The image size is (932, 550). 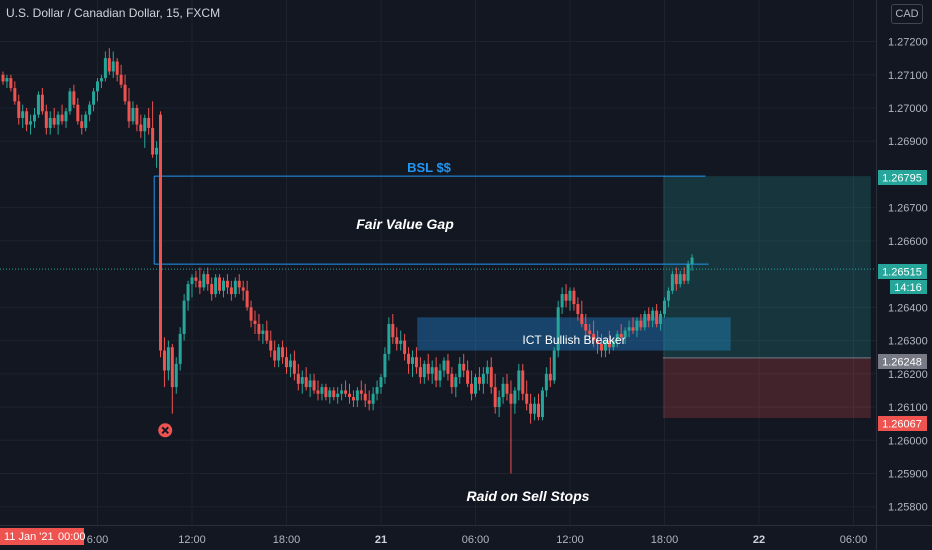 I want to click on currency-button: CAD, so click(x=907, y=14).